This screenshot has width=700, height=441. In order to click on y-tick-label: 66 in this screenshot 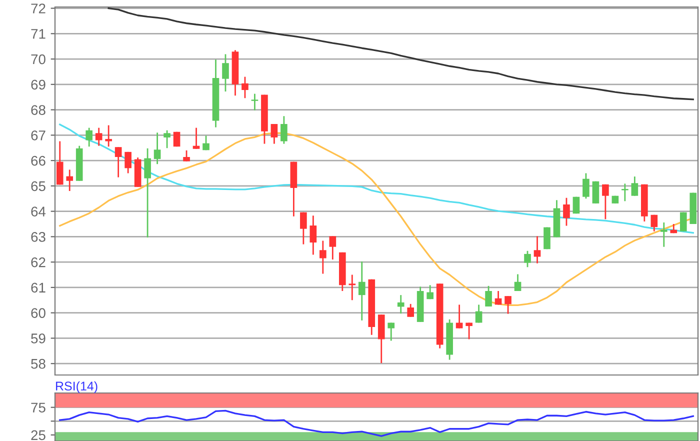, I will do `click(38, 161)`.